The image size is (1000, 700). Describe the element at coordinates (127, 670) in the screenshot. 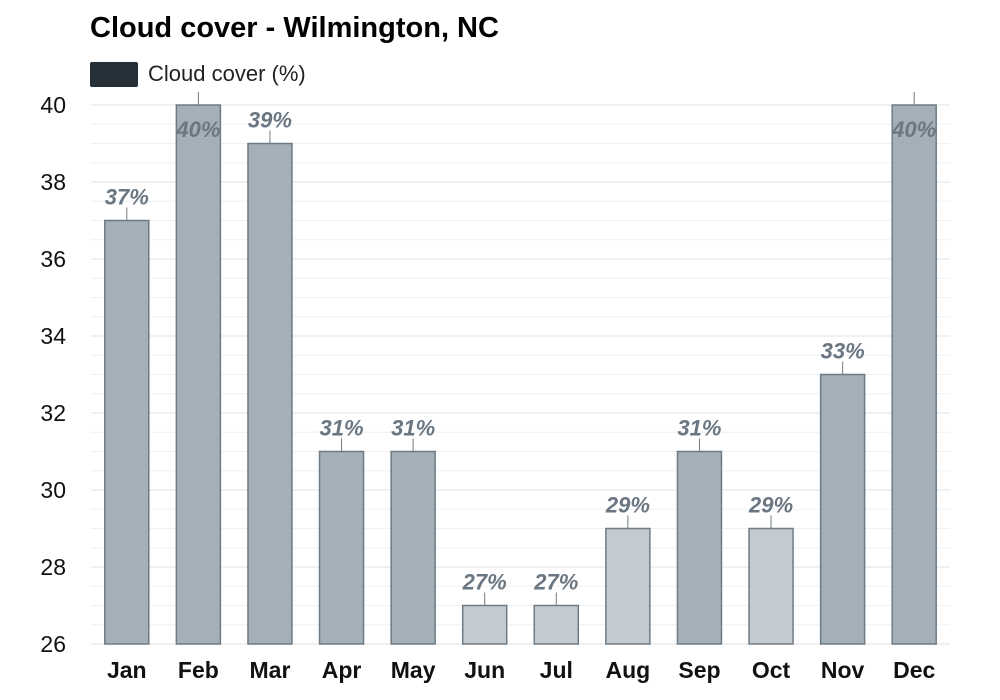

I see `x-tick-label: Jan` at that location.